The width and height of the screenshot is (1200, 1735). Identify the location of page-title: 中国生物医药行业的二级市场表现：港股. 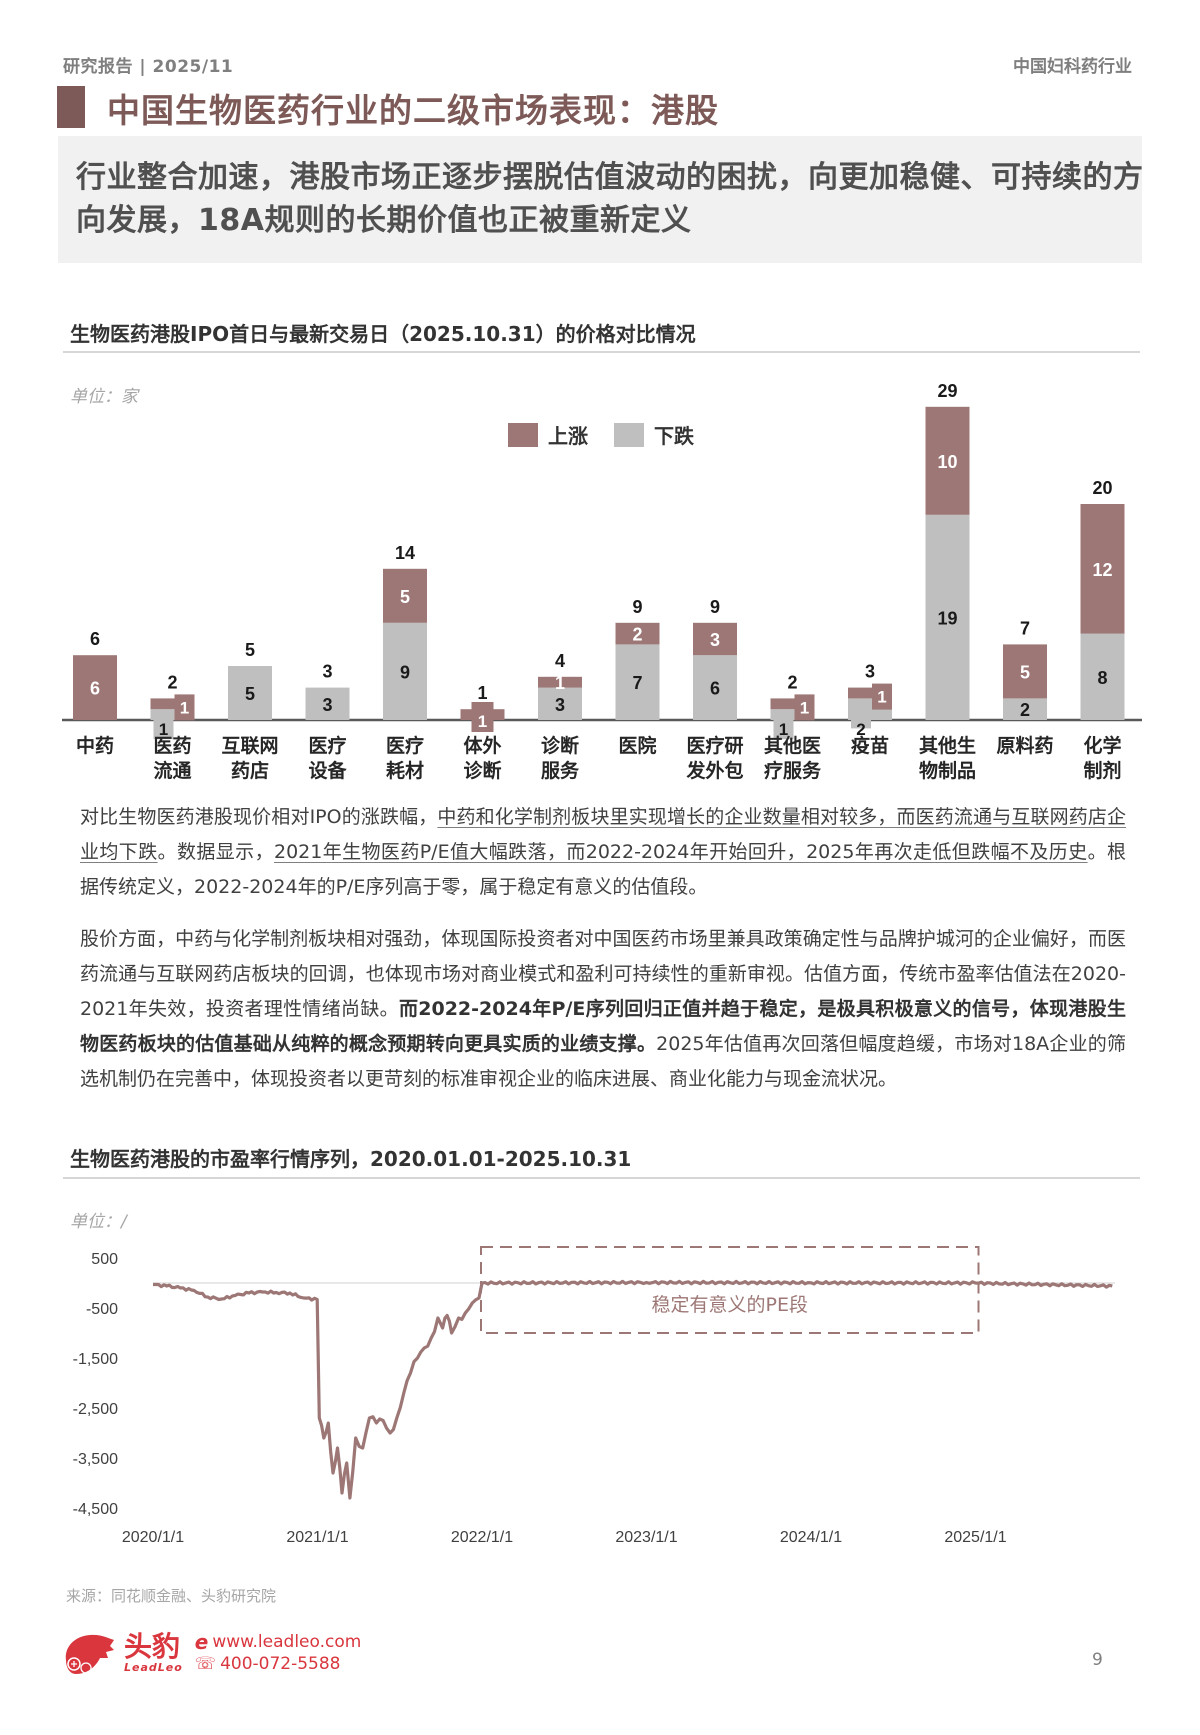
(413, 110).